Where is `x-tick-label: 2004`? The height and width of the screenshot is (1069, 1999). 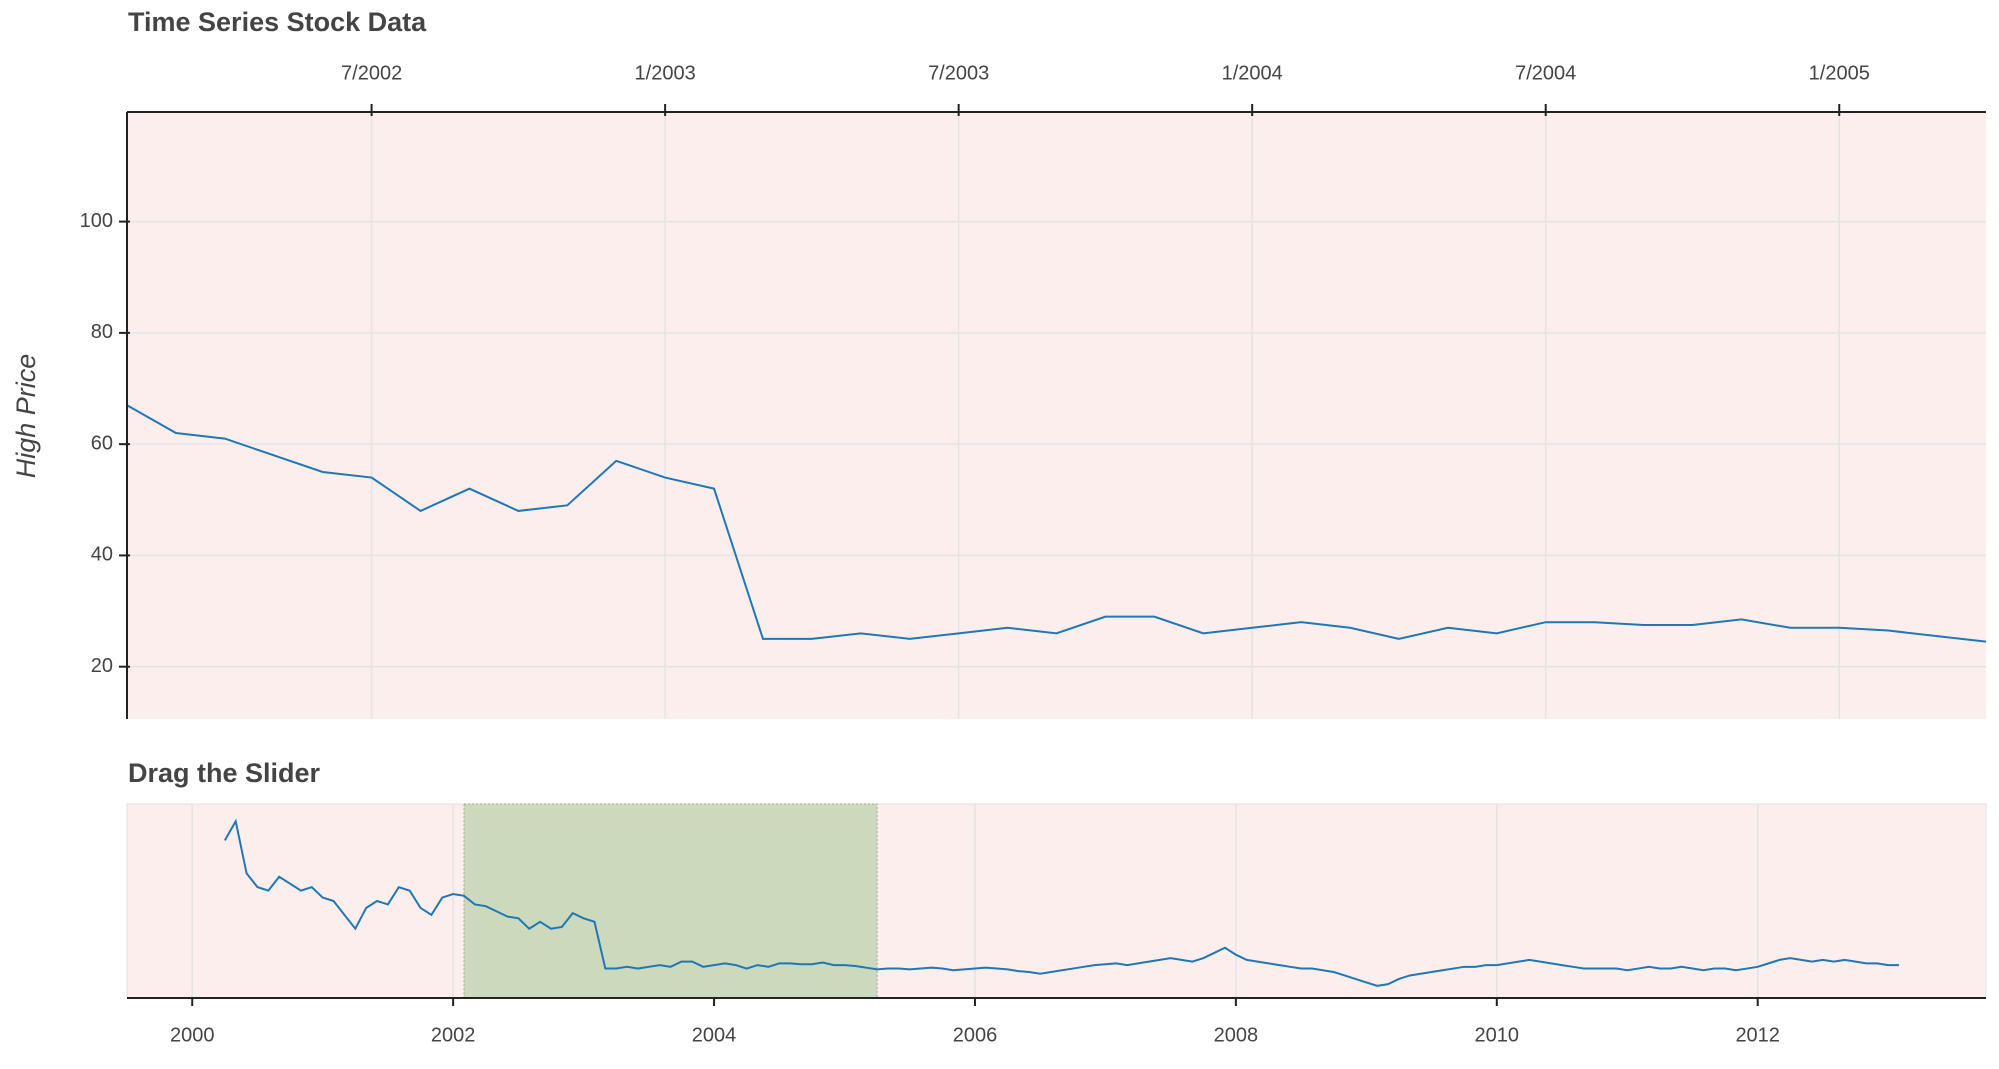 x-tick-label: 2004 is located at coordinates (714, 1035).